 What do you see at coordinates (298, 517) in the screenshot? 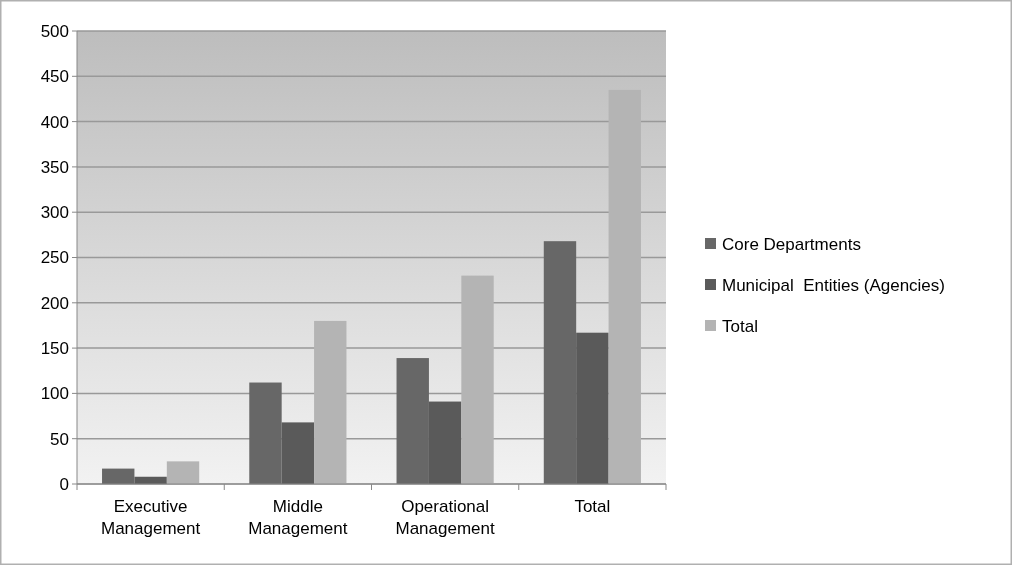
I see `x-tick-label: Middle Management` at bounding box center [298, 517].